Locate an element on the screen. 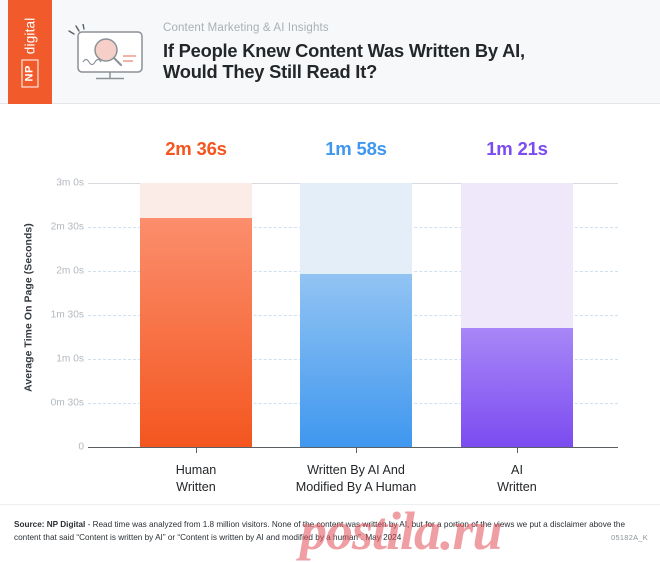 The image size is (660, 562). y-tick-label: 1m 30s is located at coordinates (67, 315).